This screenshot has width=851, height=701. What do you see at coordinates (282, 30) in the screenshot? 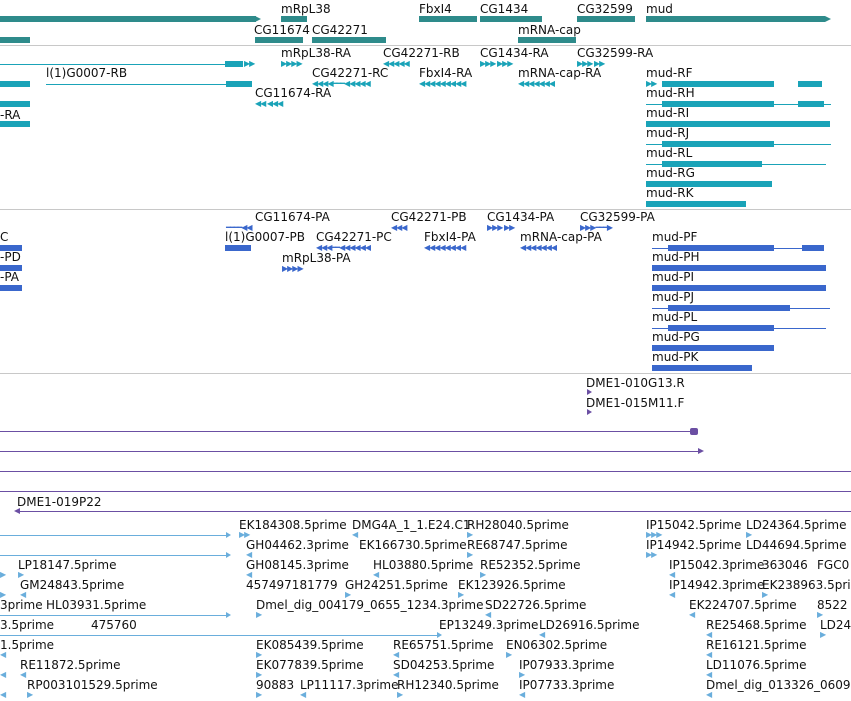
I see `gene-label-cg11674: CG11674` at bounding box center [282, 30].